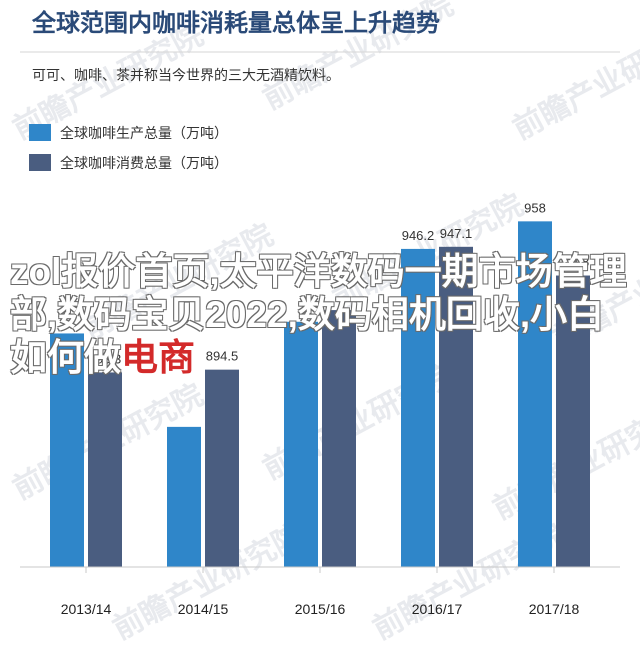 The image size is (640, 667). Describe the element at coordinates (456, 233) in the screenshot. I see `bar-value-label: 947.1` at that location.